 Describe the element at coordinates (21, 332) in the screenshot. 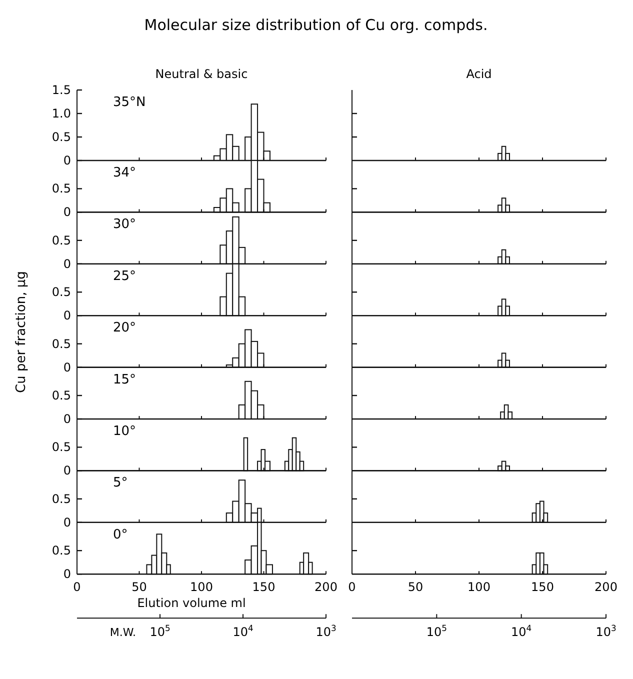

I see `y-axis-title: Cu per fraction, μg` at that location.